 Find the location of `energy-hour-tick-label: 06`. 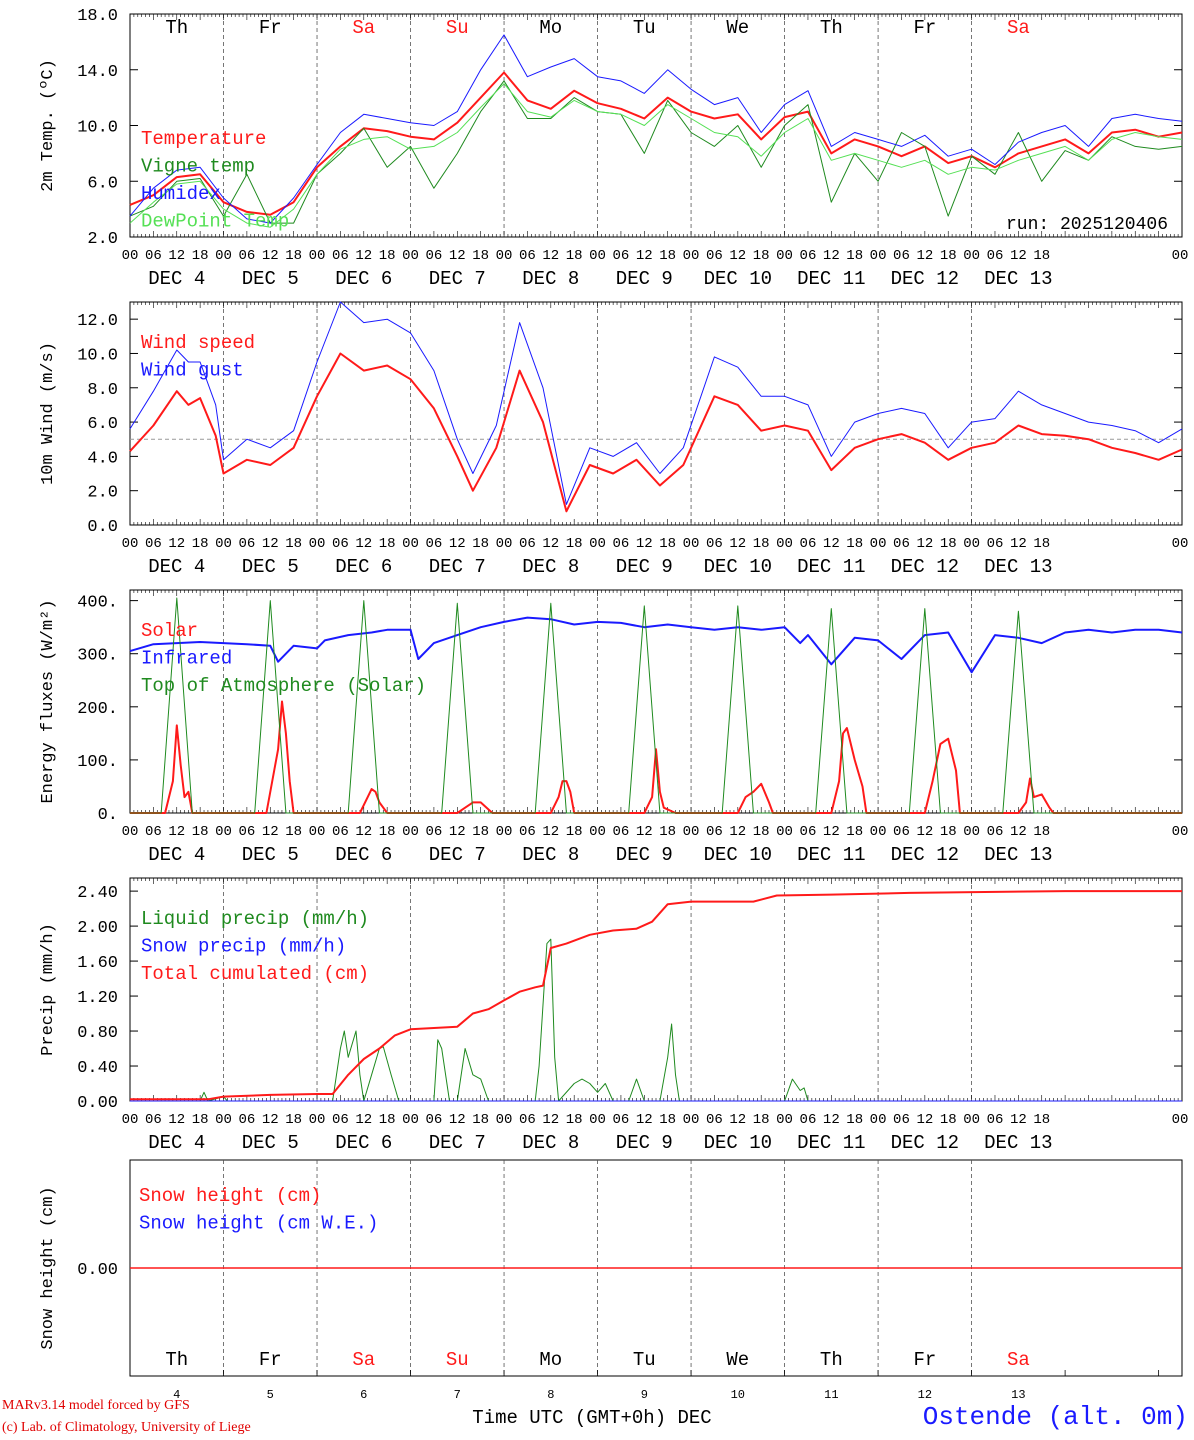

energy-hour-tick-label: 06 is located at coordinates (714, 832).